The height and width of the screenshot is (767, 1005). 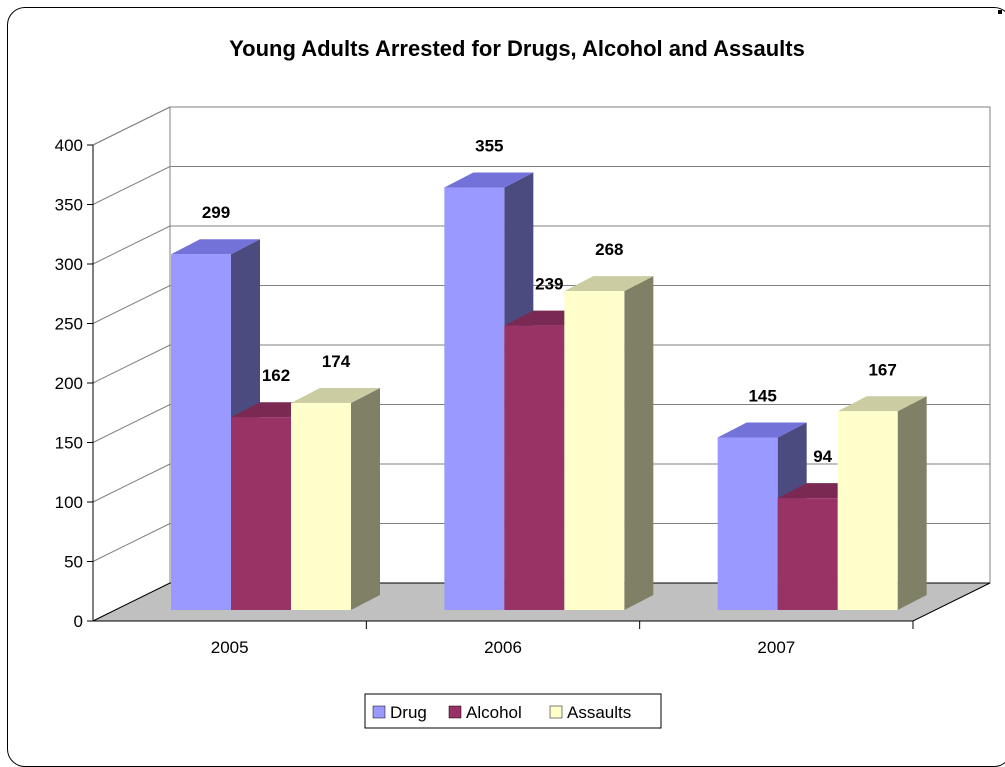 I want to click on legend-box, so click(x=513, y=711).